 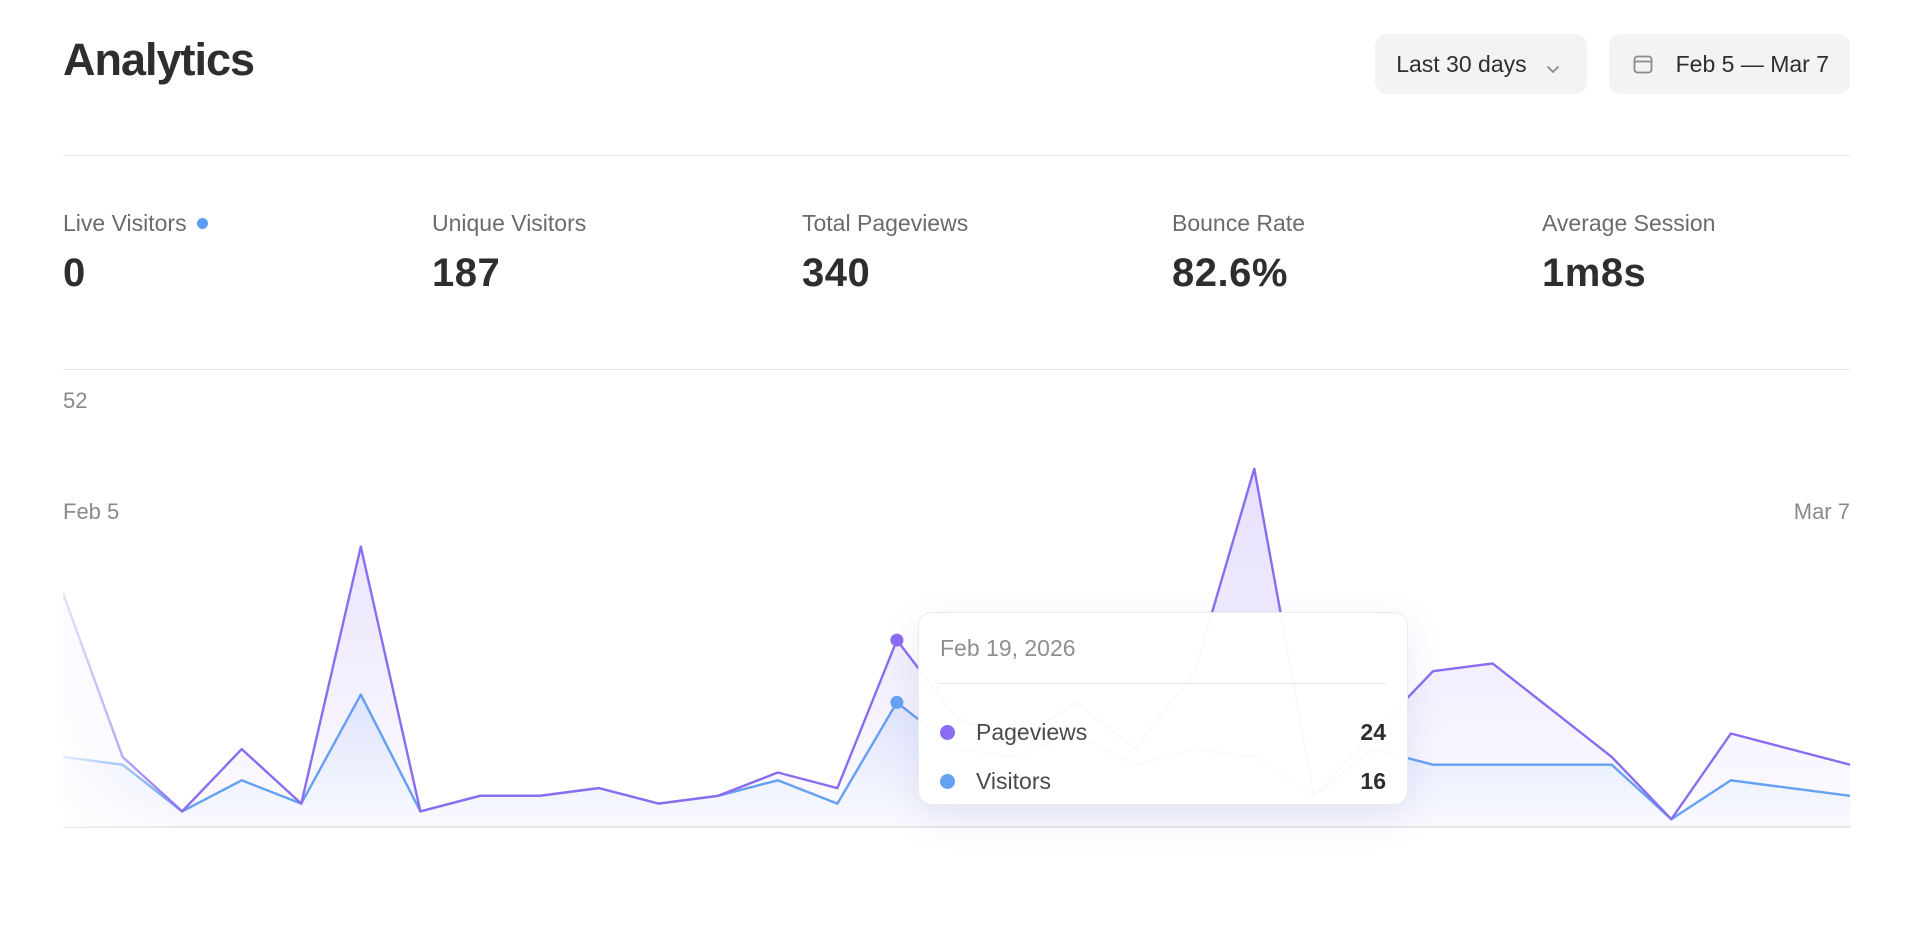 What do you see at coordinates (466, 273) in the screenshot?
I see `stat-value: 187` at bounding box center [466, 273].